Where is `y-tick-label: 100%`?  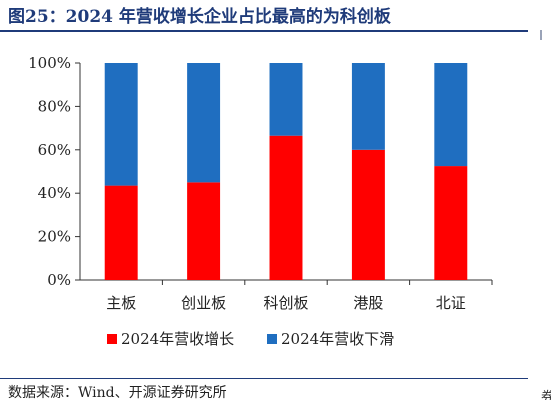
y-tick-label: 100% is located at coordinates (49, 63).